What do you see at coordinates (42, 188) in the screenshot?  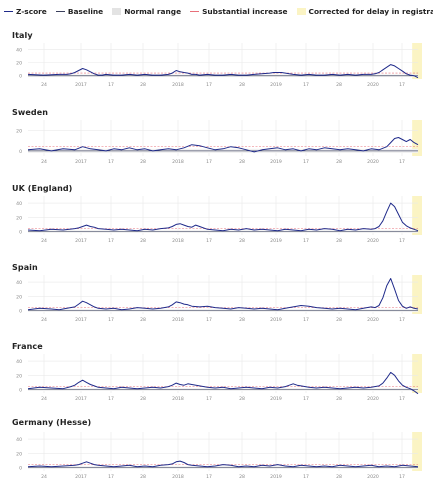 I see `chart-title: UK (England)` at bounding box center [42, 188].